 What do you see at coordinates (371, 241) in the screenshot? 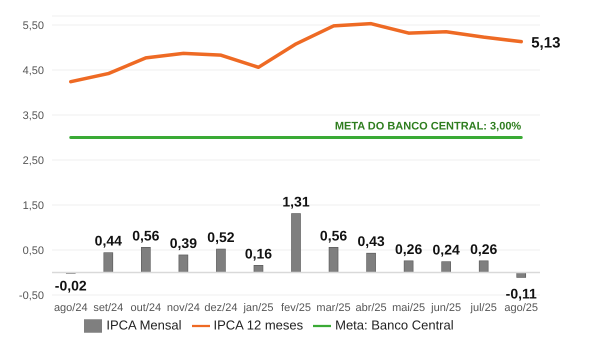
I see `data-label: 0,43` at bounding box center [371, 241].